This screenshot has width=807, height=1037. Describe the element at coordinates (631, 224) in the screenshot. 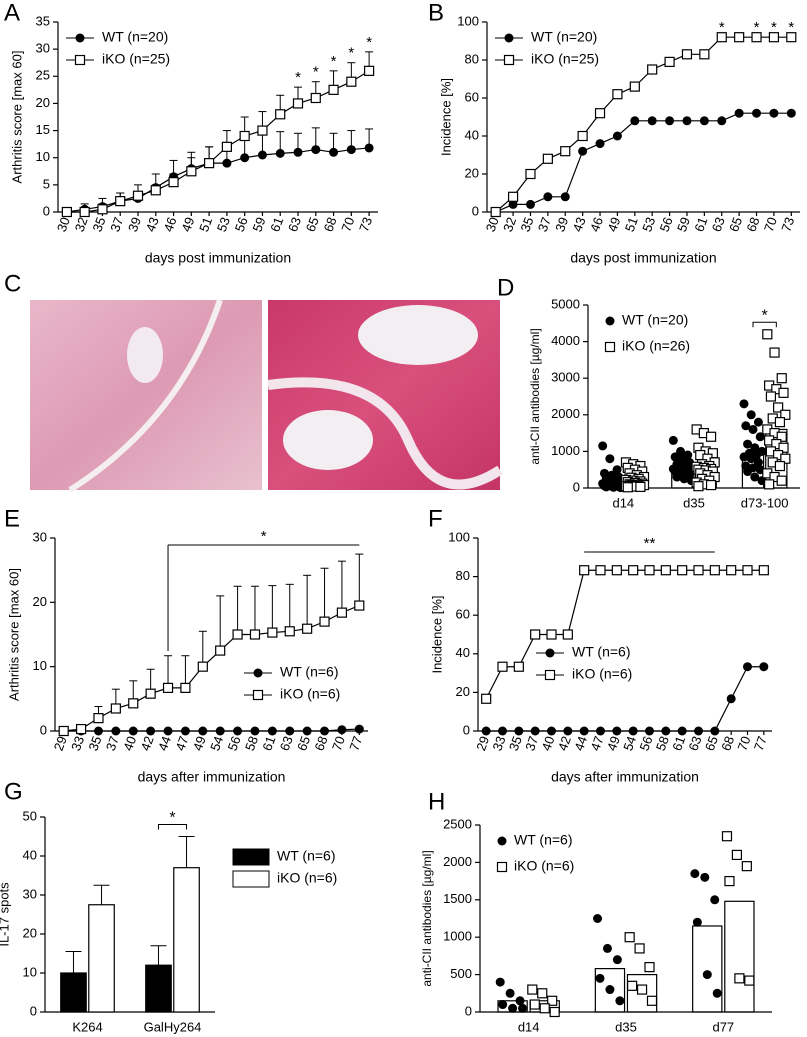

I see `x-tick-label: 51` at that location.